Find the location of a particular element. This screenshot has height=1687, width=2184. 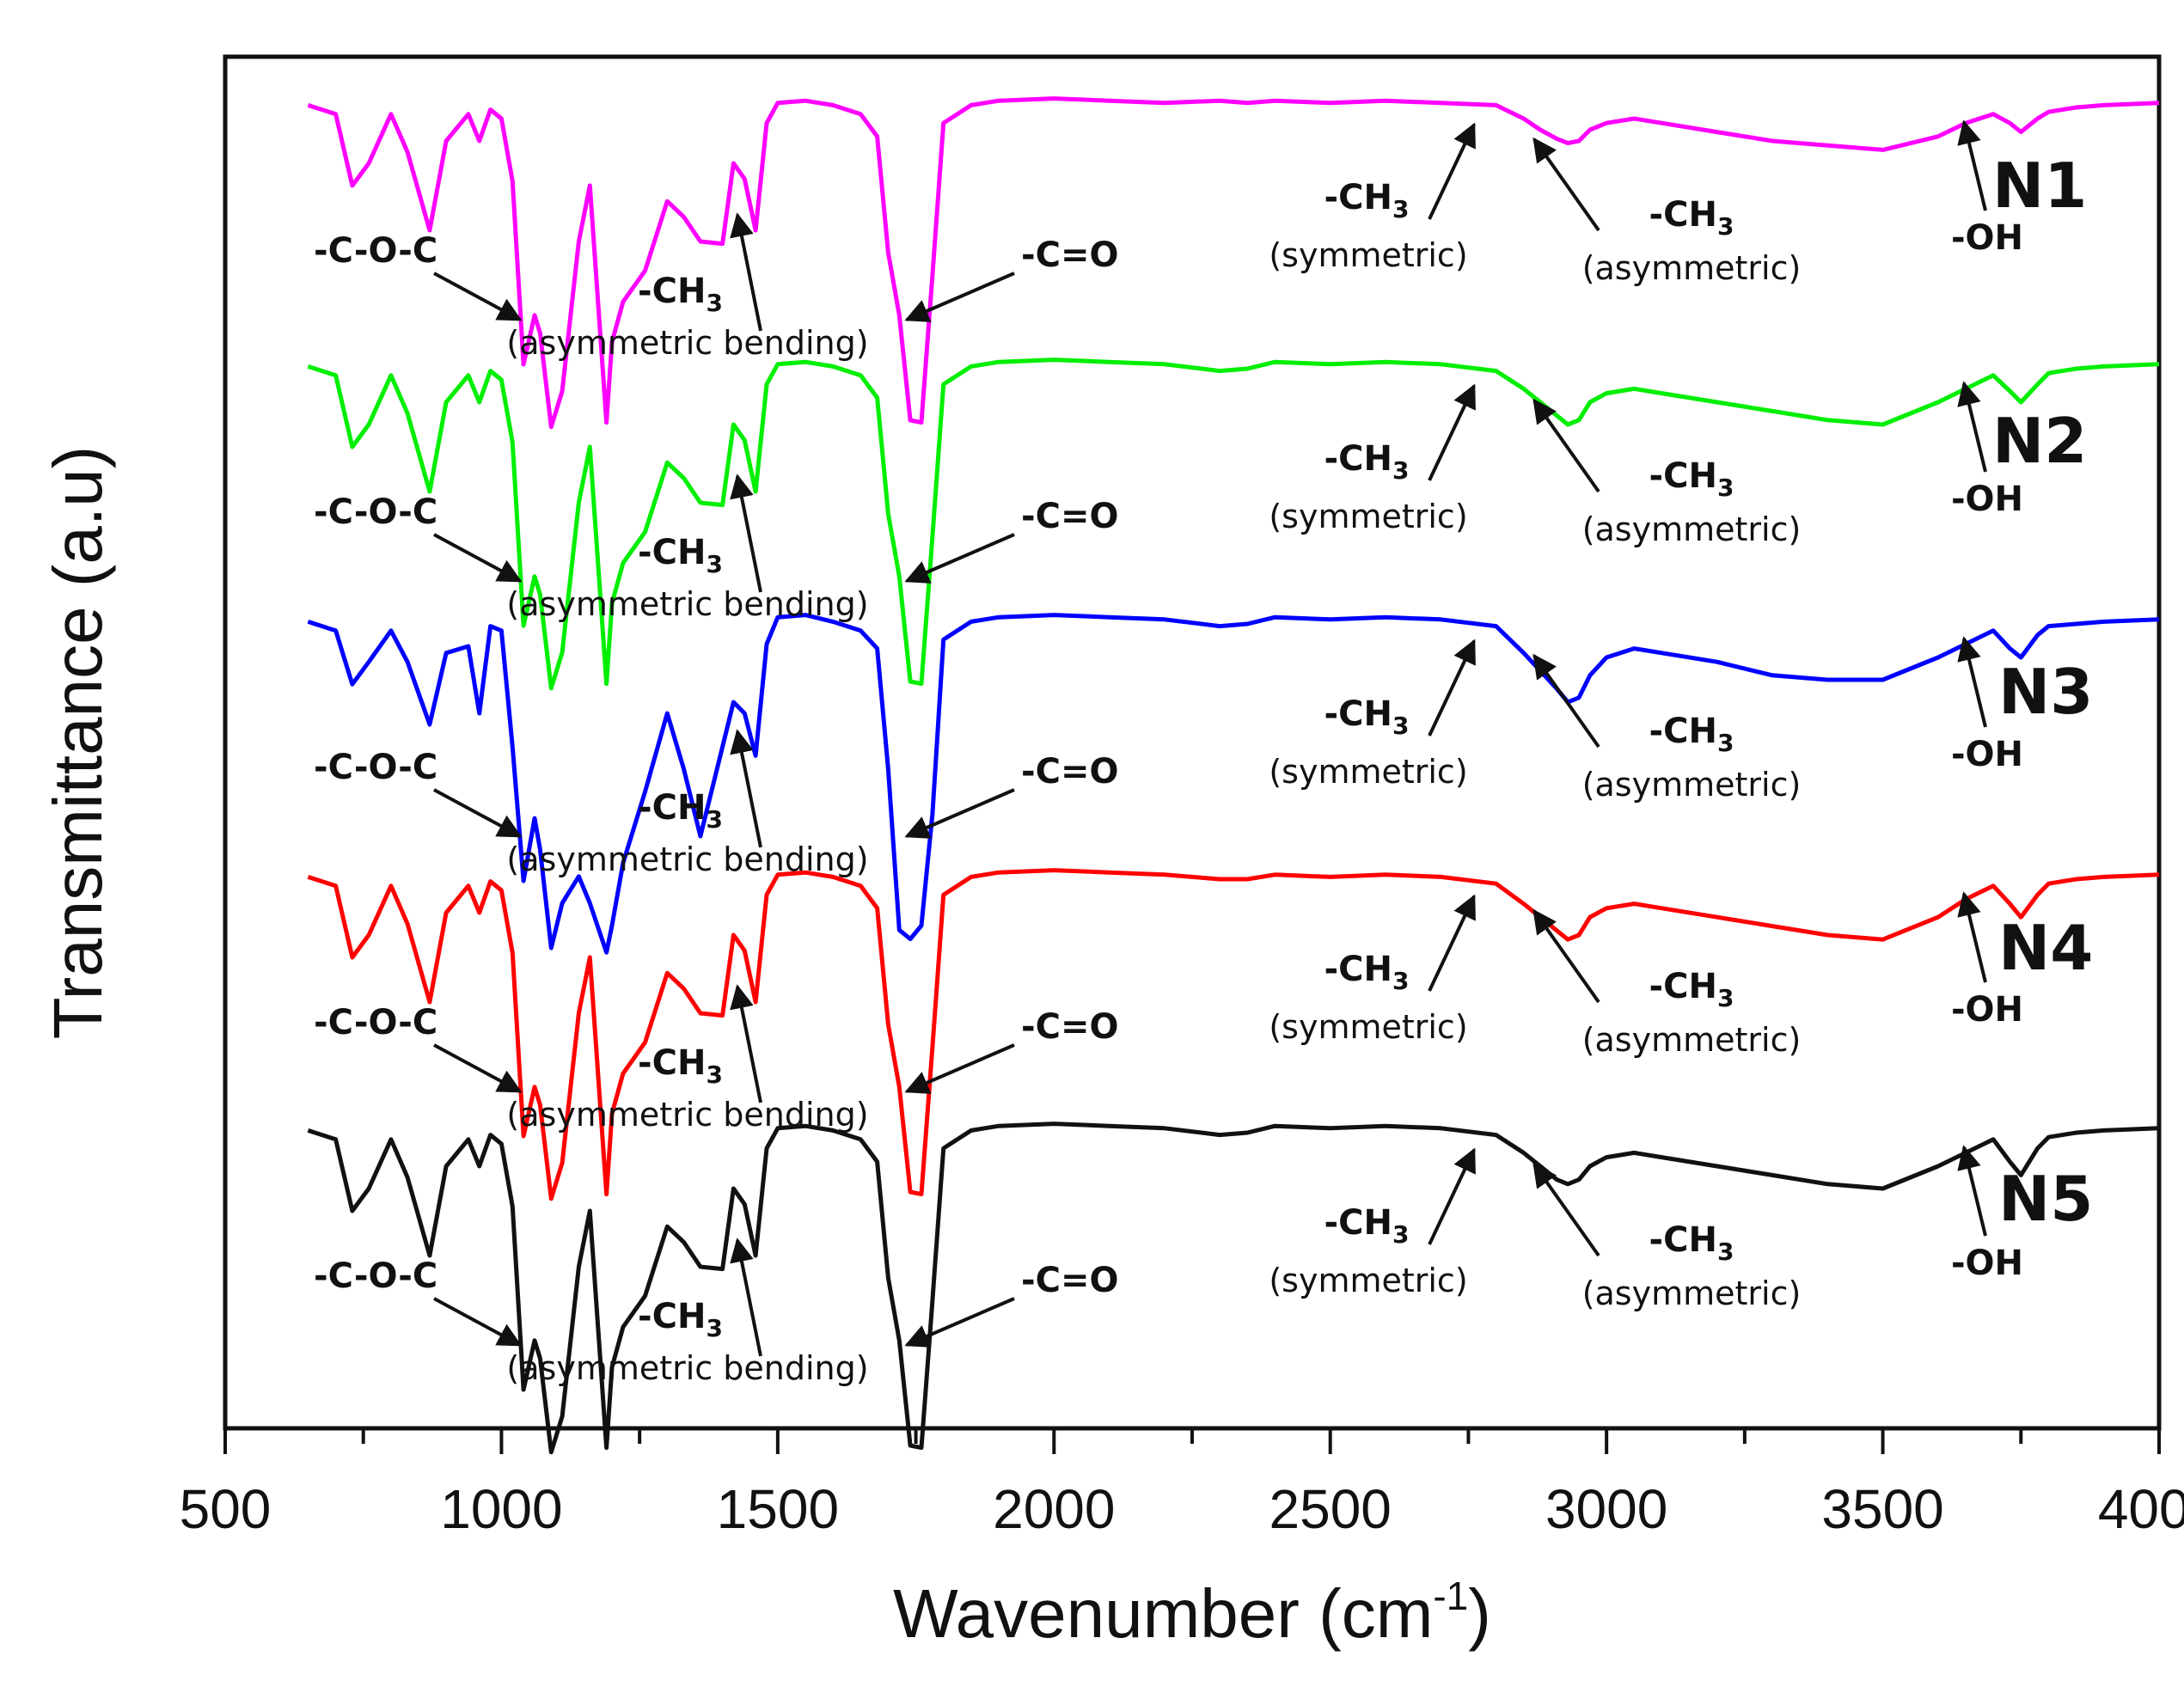

y-axis-title: Transmittance (a.u) is located at coordinates (78, 743).